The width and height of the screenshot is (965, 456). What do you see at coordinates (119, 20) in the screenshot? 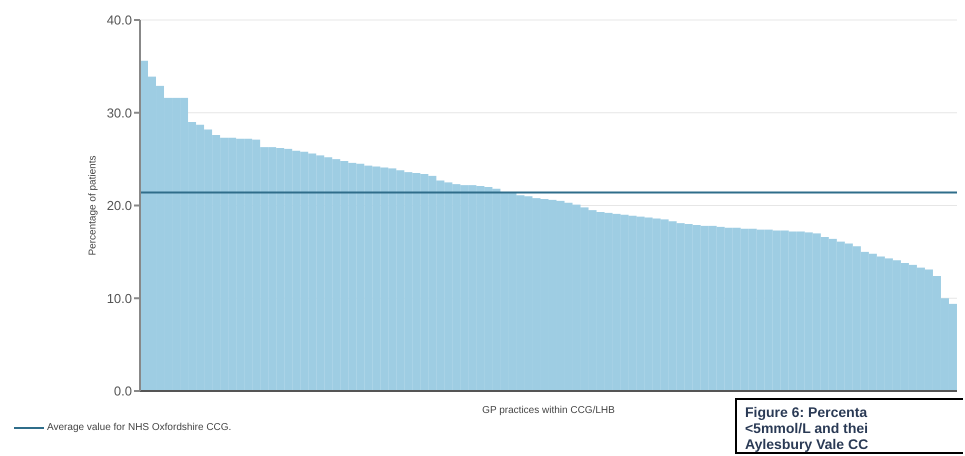
I see `y-tick-label: 40.0` at bounding box center [119, 20].